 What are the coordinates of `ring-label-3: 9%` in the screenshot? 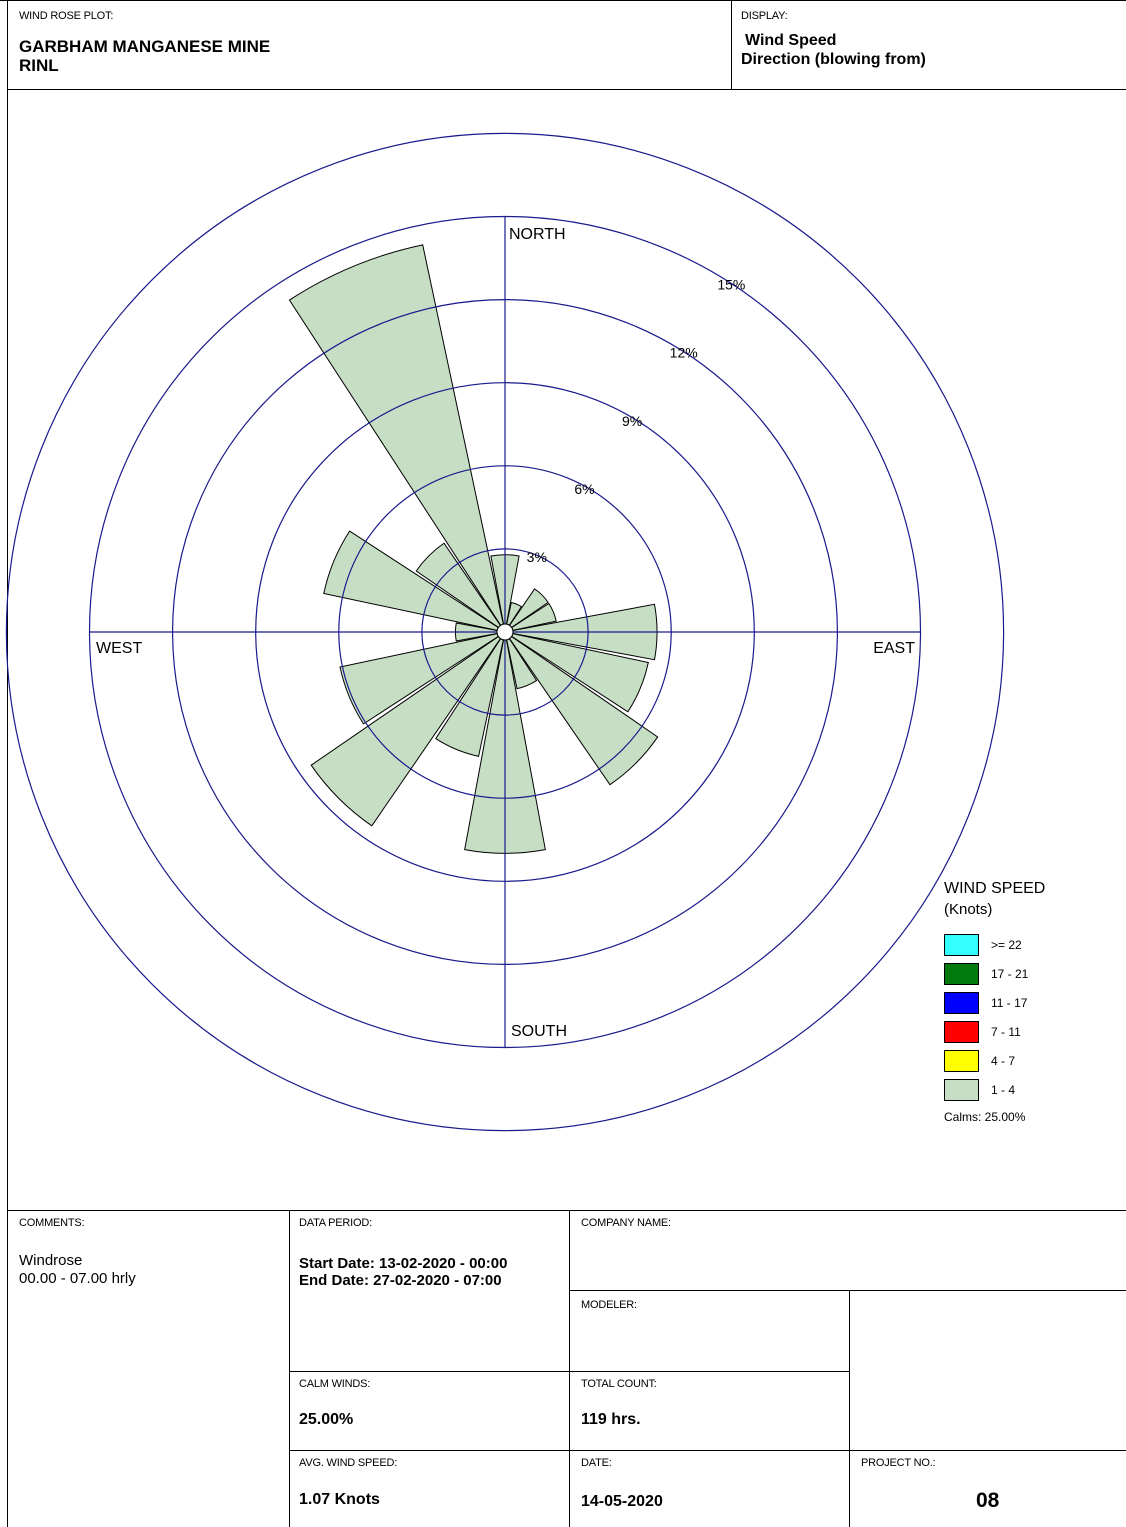 It's located at (632, 421).